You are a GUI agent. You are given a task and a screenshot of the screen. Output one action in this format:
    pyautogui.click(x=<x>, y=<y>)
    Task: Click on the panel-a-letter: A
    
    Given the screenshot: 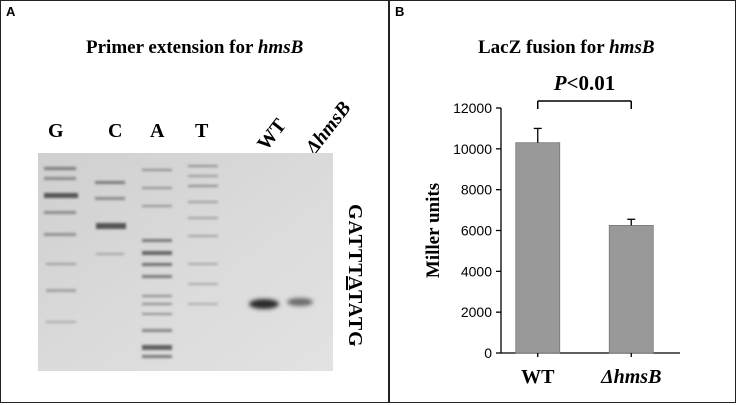 What is the action you would take?
    pyautogui.click(x=11, y=11)
    